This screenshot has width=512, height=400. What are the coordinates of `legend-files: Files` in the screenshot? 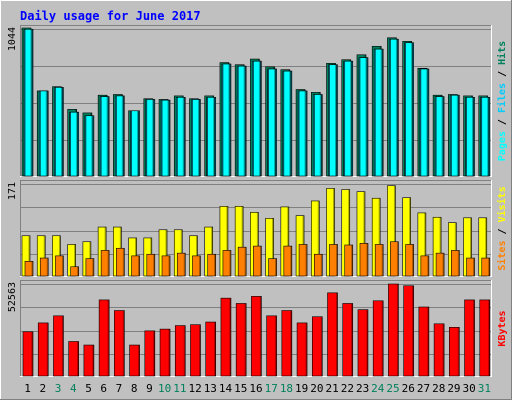 It's located at (502, 98).